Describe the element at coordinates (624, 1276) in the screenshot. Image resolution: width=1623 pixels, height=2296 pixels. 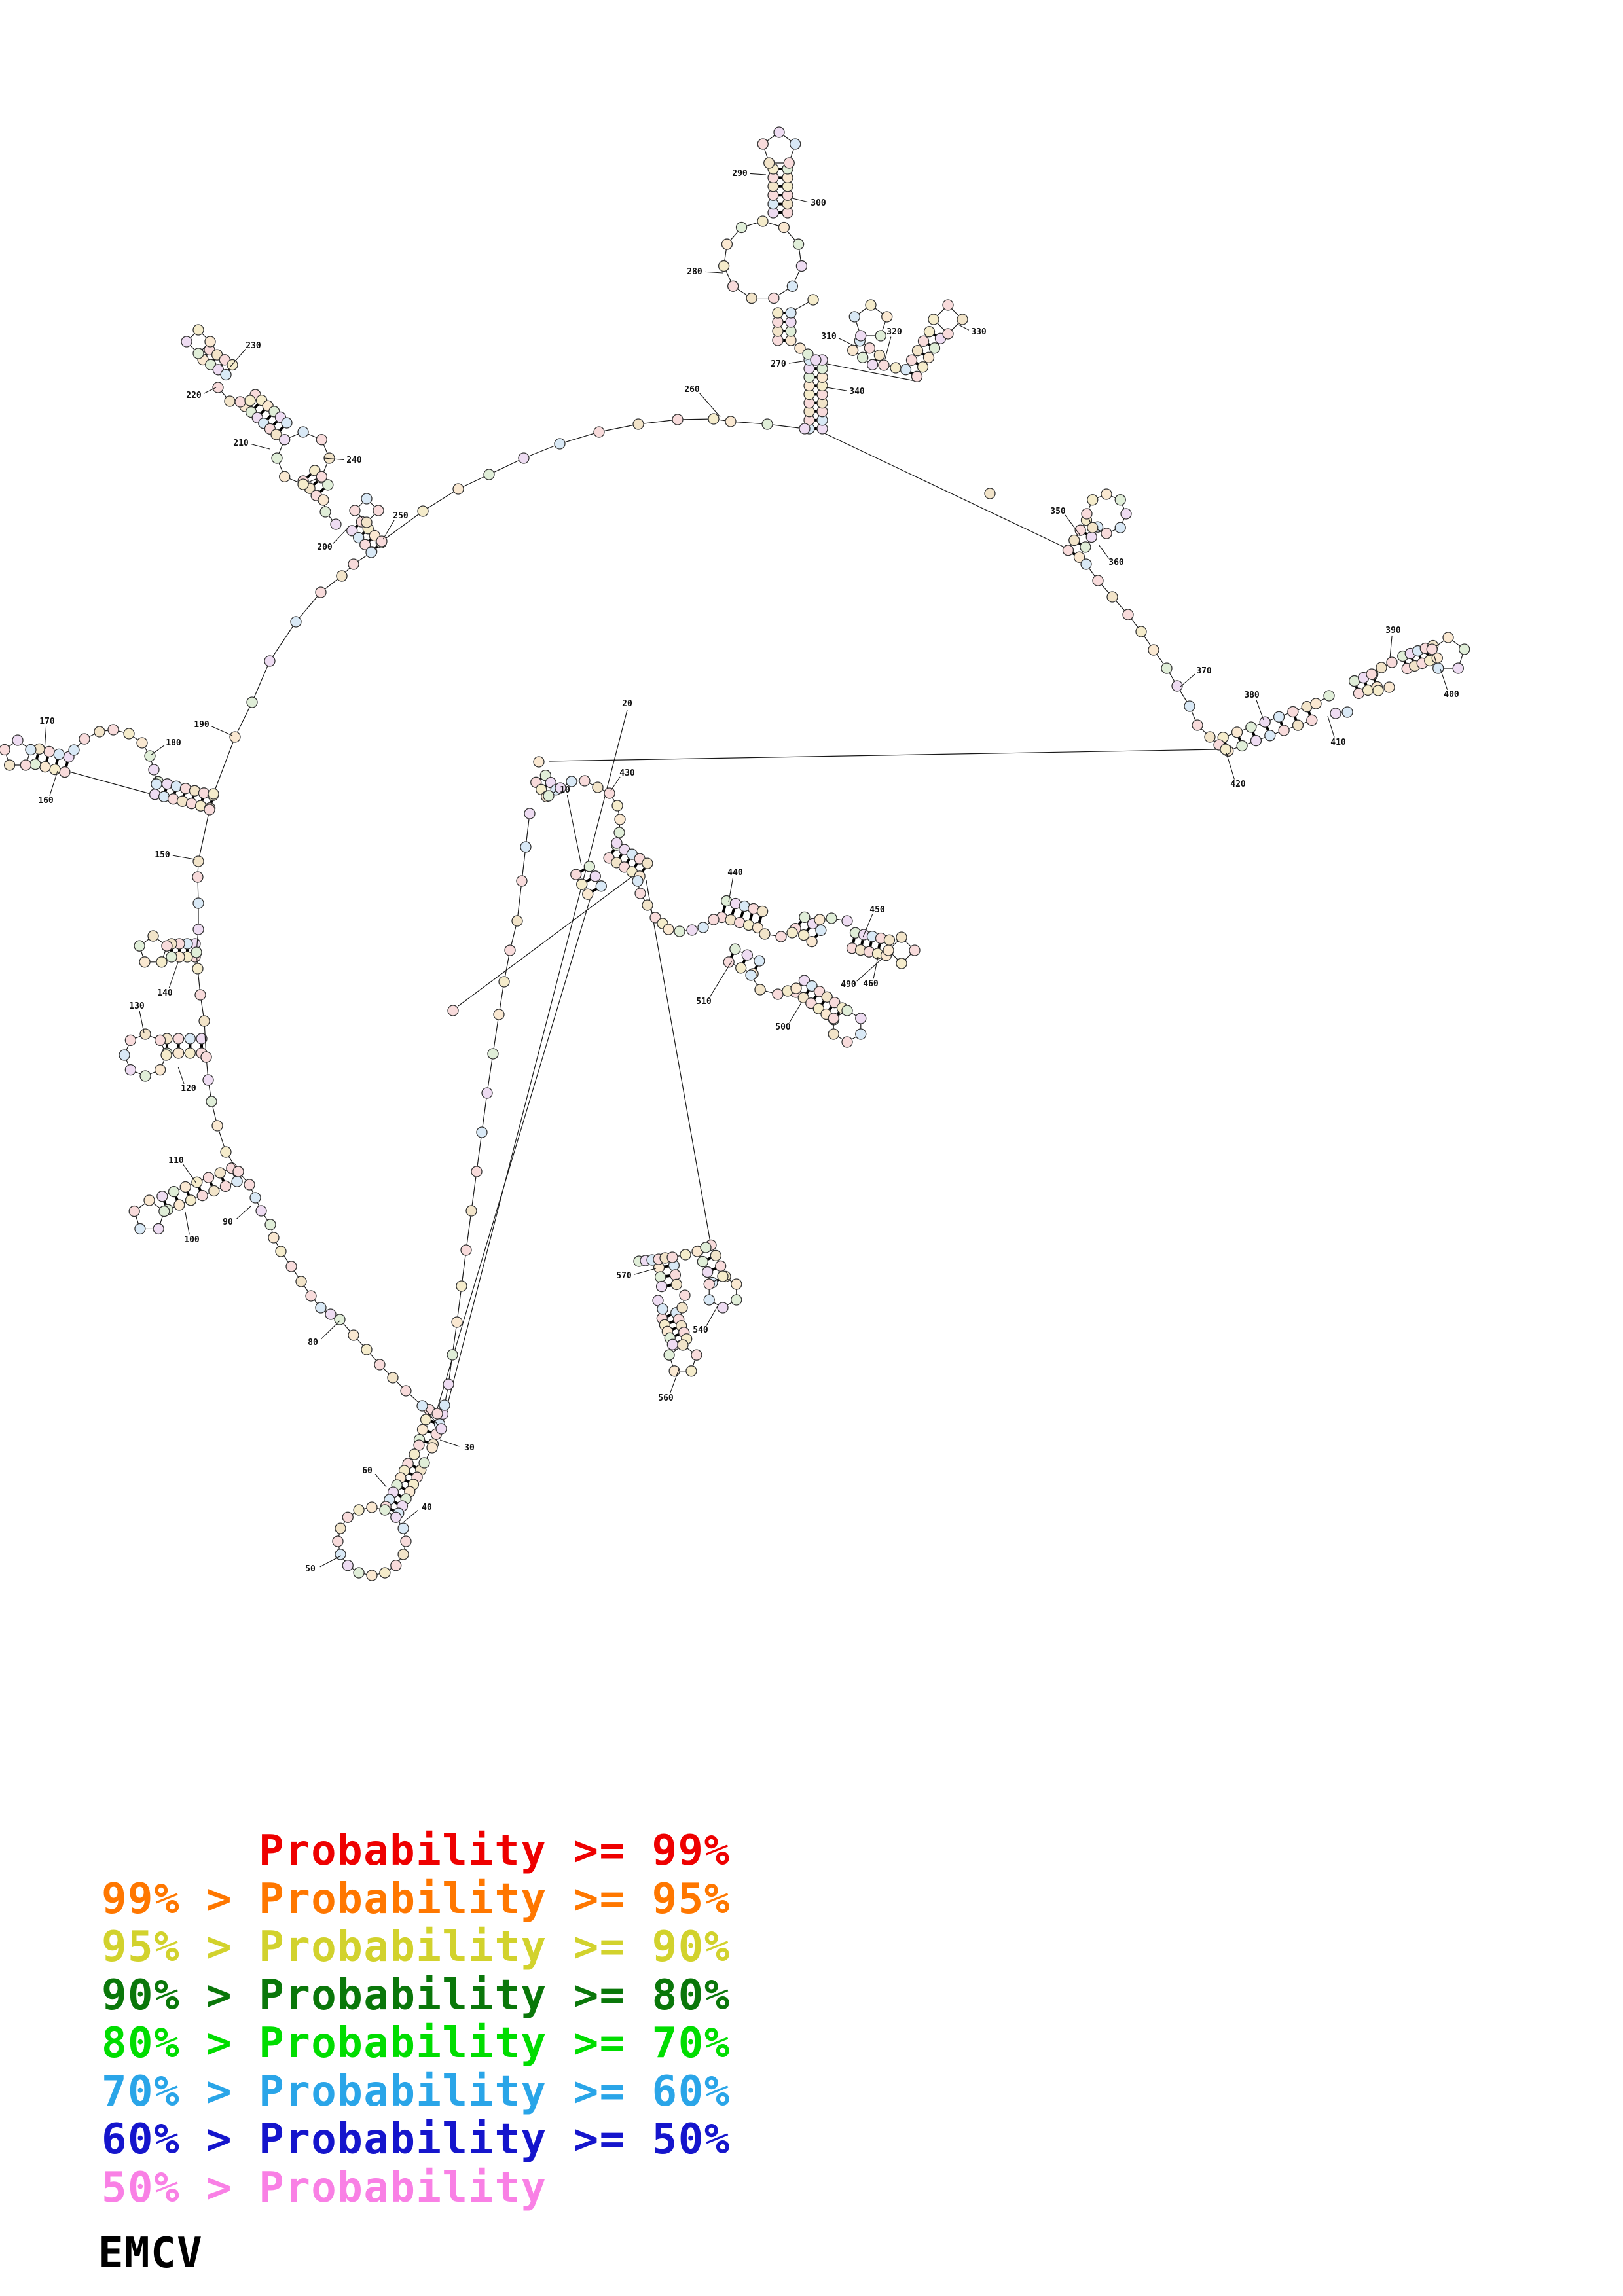
I see `position-label: 570` at that location.